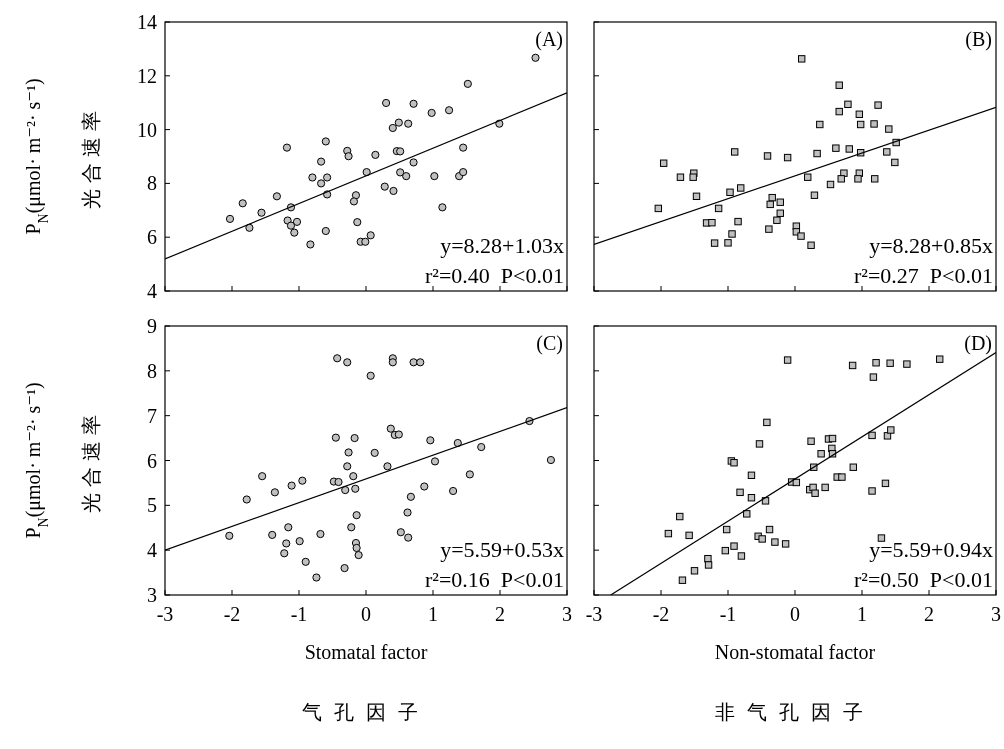 The height and width of the screenshot is (749, 1004). I want to click on annotation: r²=0.40 P<0.01, so click(494, 275).